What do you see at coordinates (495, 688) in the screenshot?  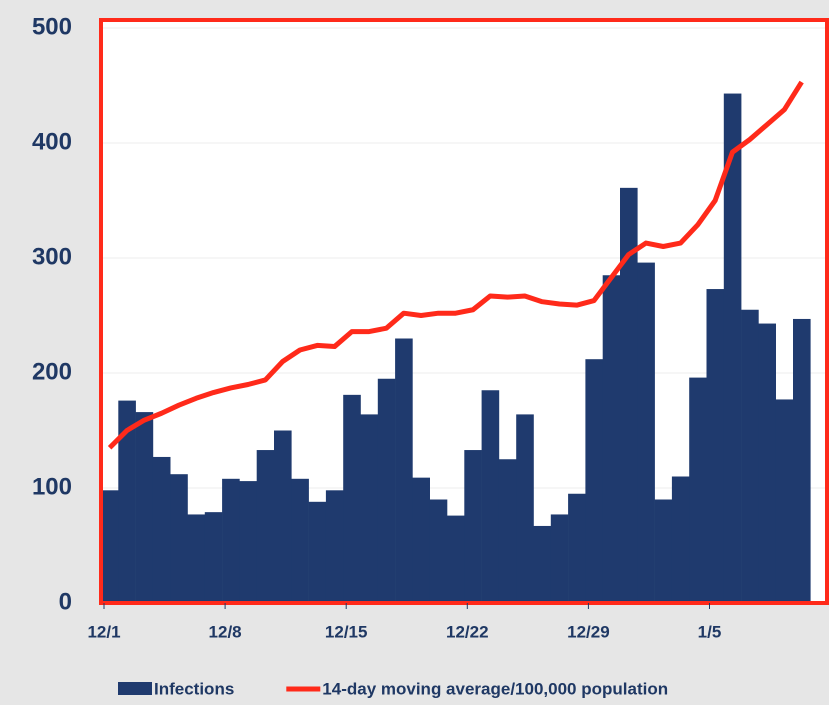 I see `legend-label: 14-day moving average/100,000 population` at bounding box center [495, 688].